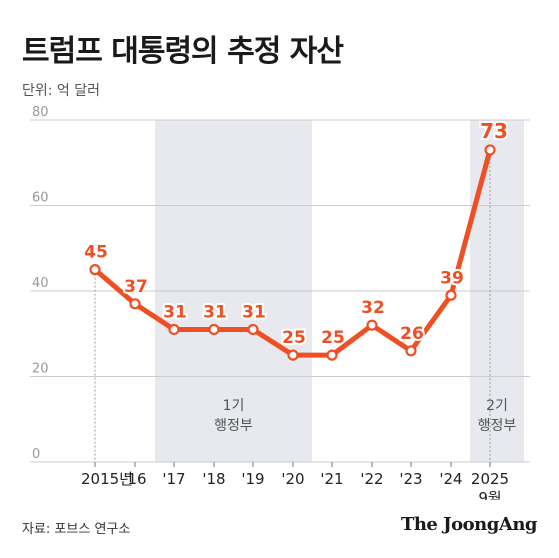 This screenshot has width=559, height=558. I want to click on y-tick-label: 80, so click(40, 112).